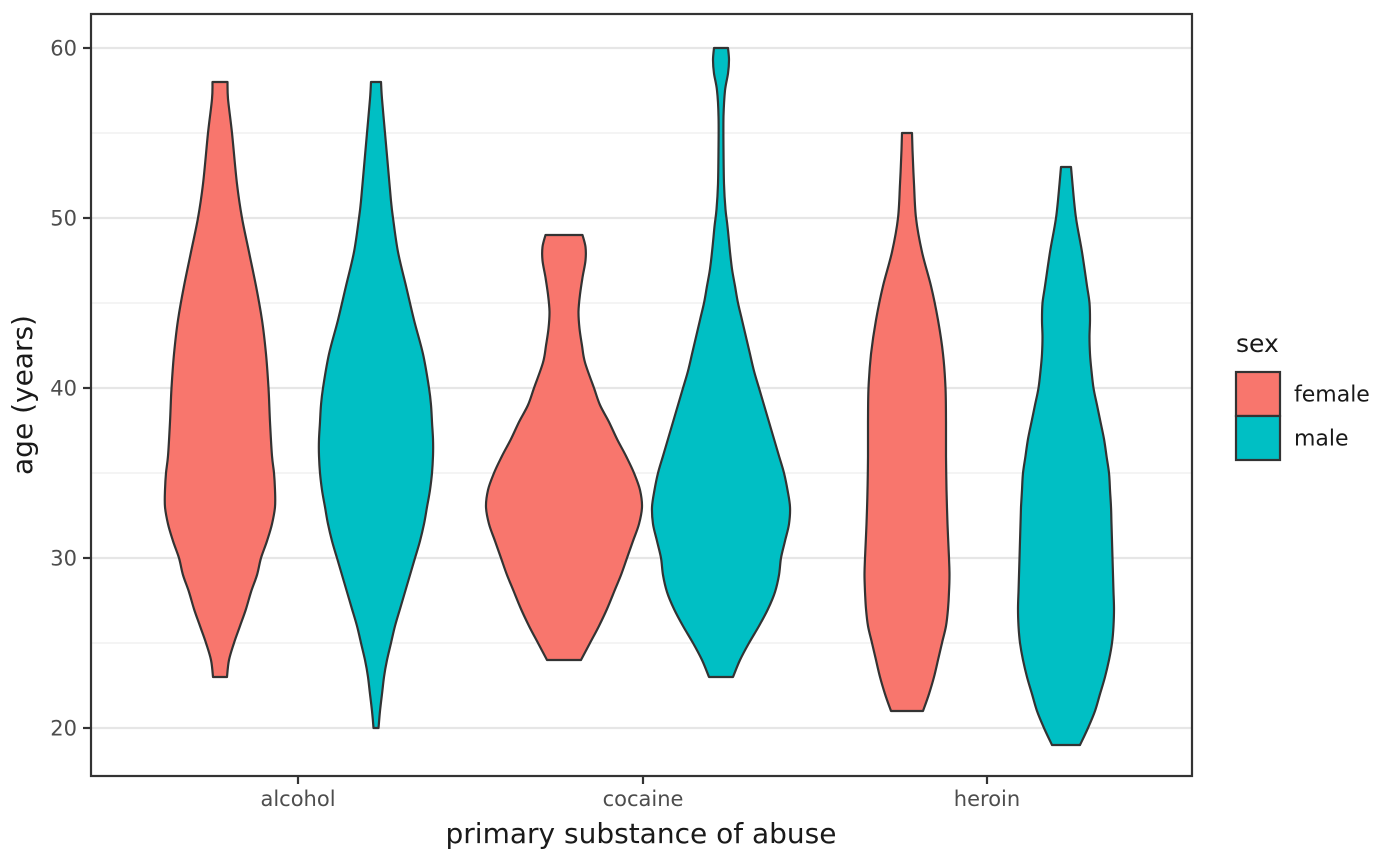 Image resolution: width=1400 pixels, height=866 pixels. What do you see at coordinates (721, 362) in the screenshot?
I see `violin-cocaine-male` at bounding box center [721, 362].